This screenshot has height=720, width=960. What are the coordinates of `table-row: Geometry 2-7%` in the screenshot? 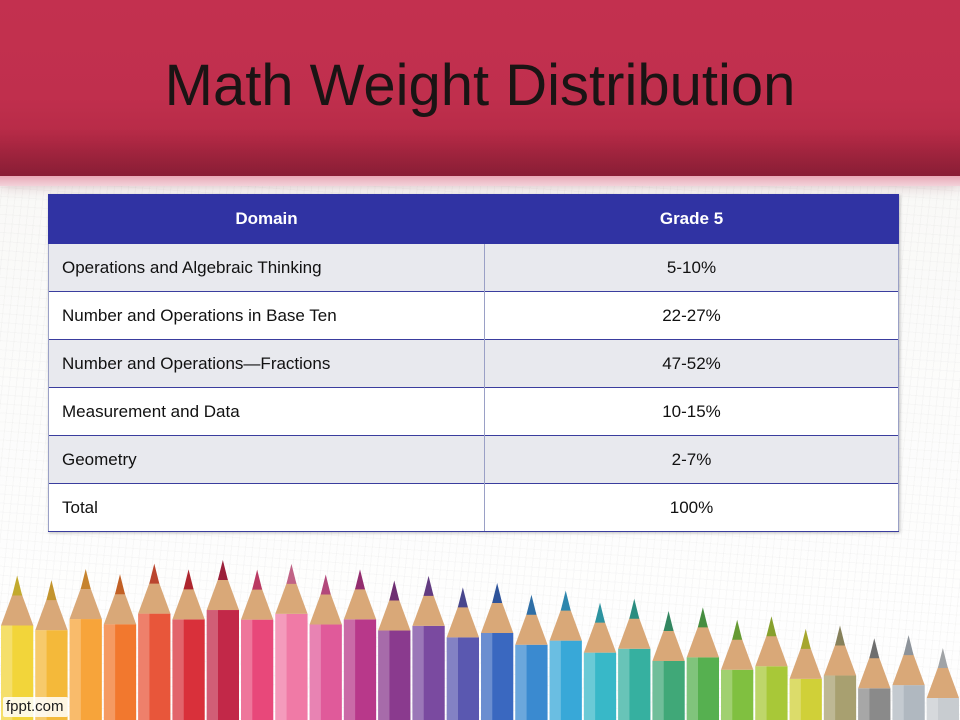 It's located at (473, 459).